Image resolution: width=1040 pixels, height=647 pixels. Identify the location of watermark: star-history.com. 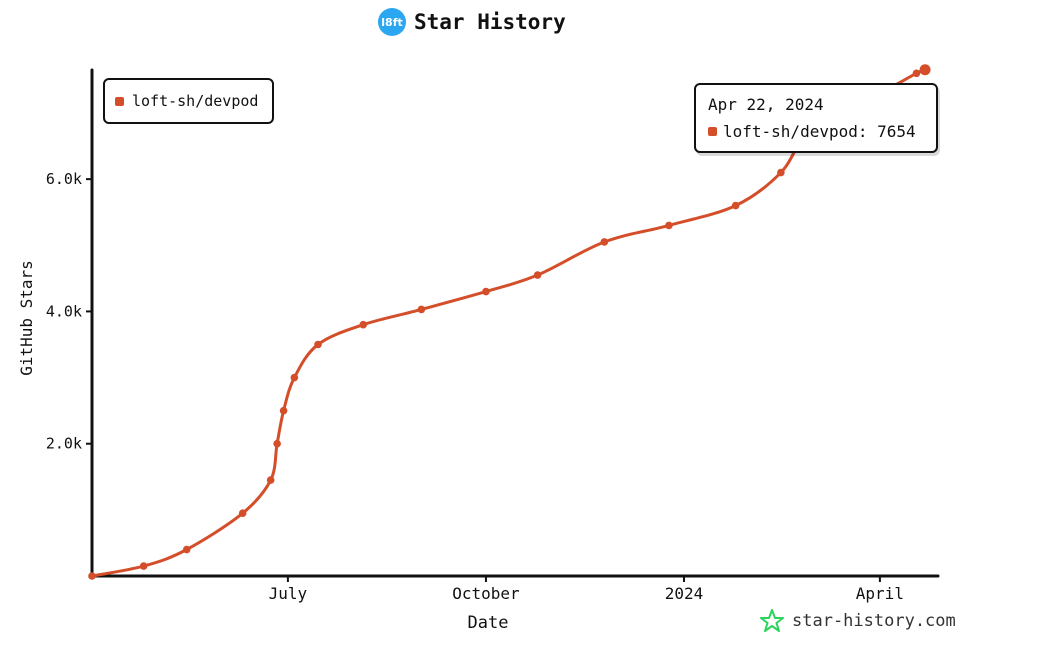
(858, 621).